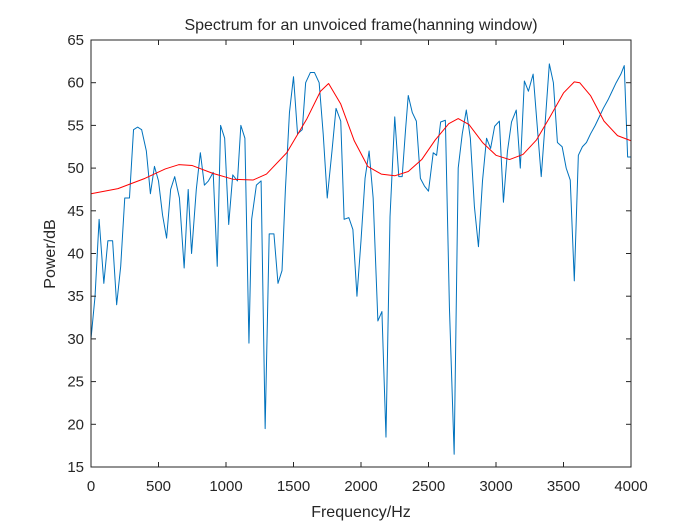 The image size is (700, 525). What do you see at coordinates (495, 486) in the screenshot?
I see `x-tick-label: 3000` at bounding box center [495, 486].